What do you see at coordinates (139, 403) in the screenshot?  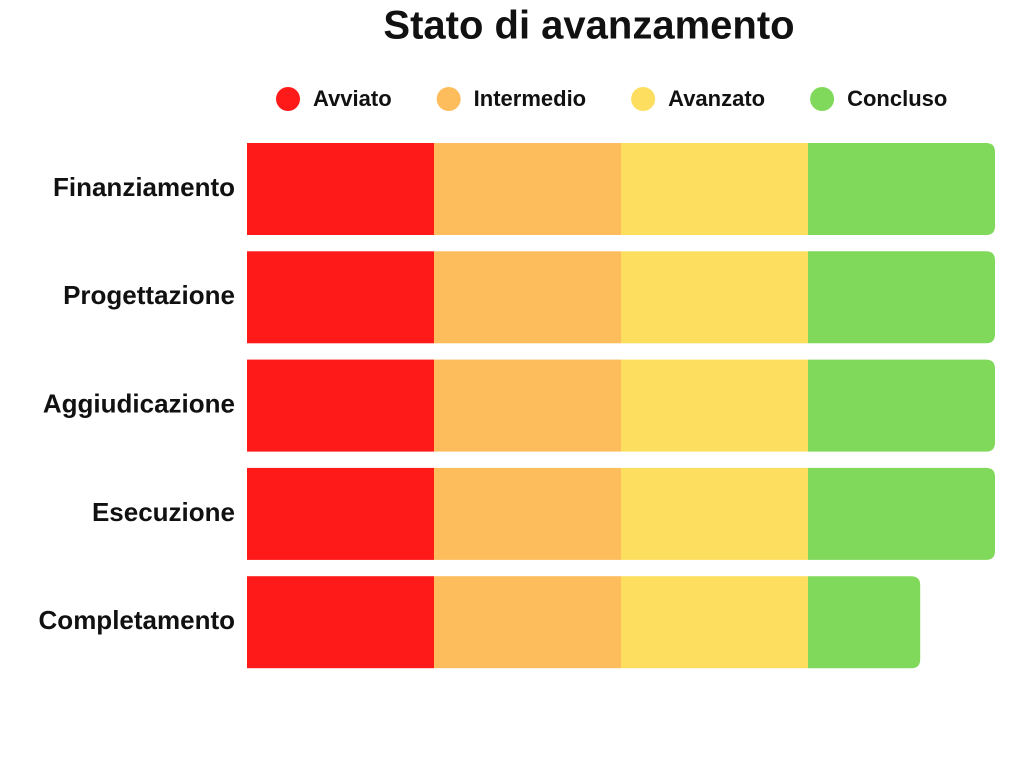 I see `category-label: Aggiudicazione` at bounding box center [139, 403].